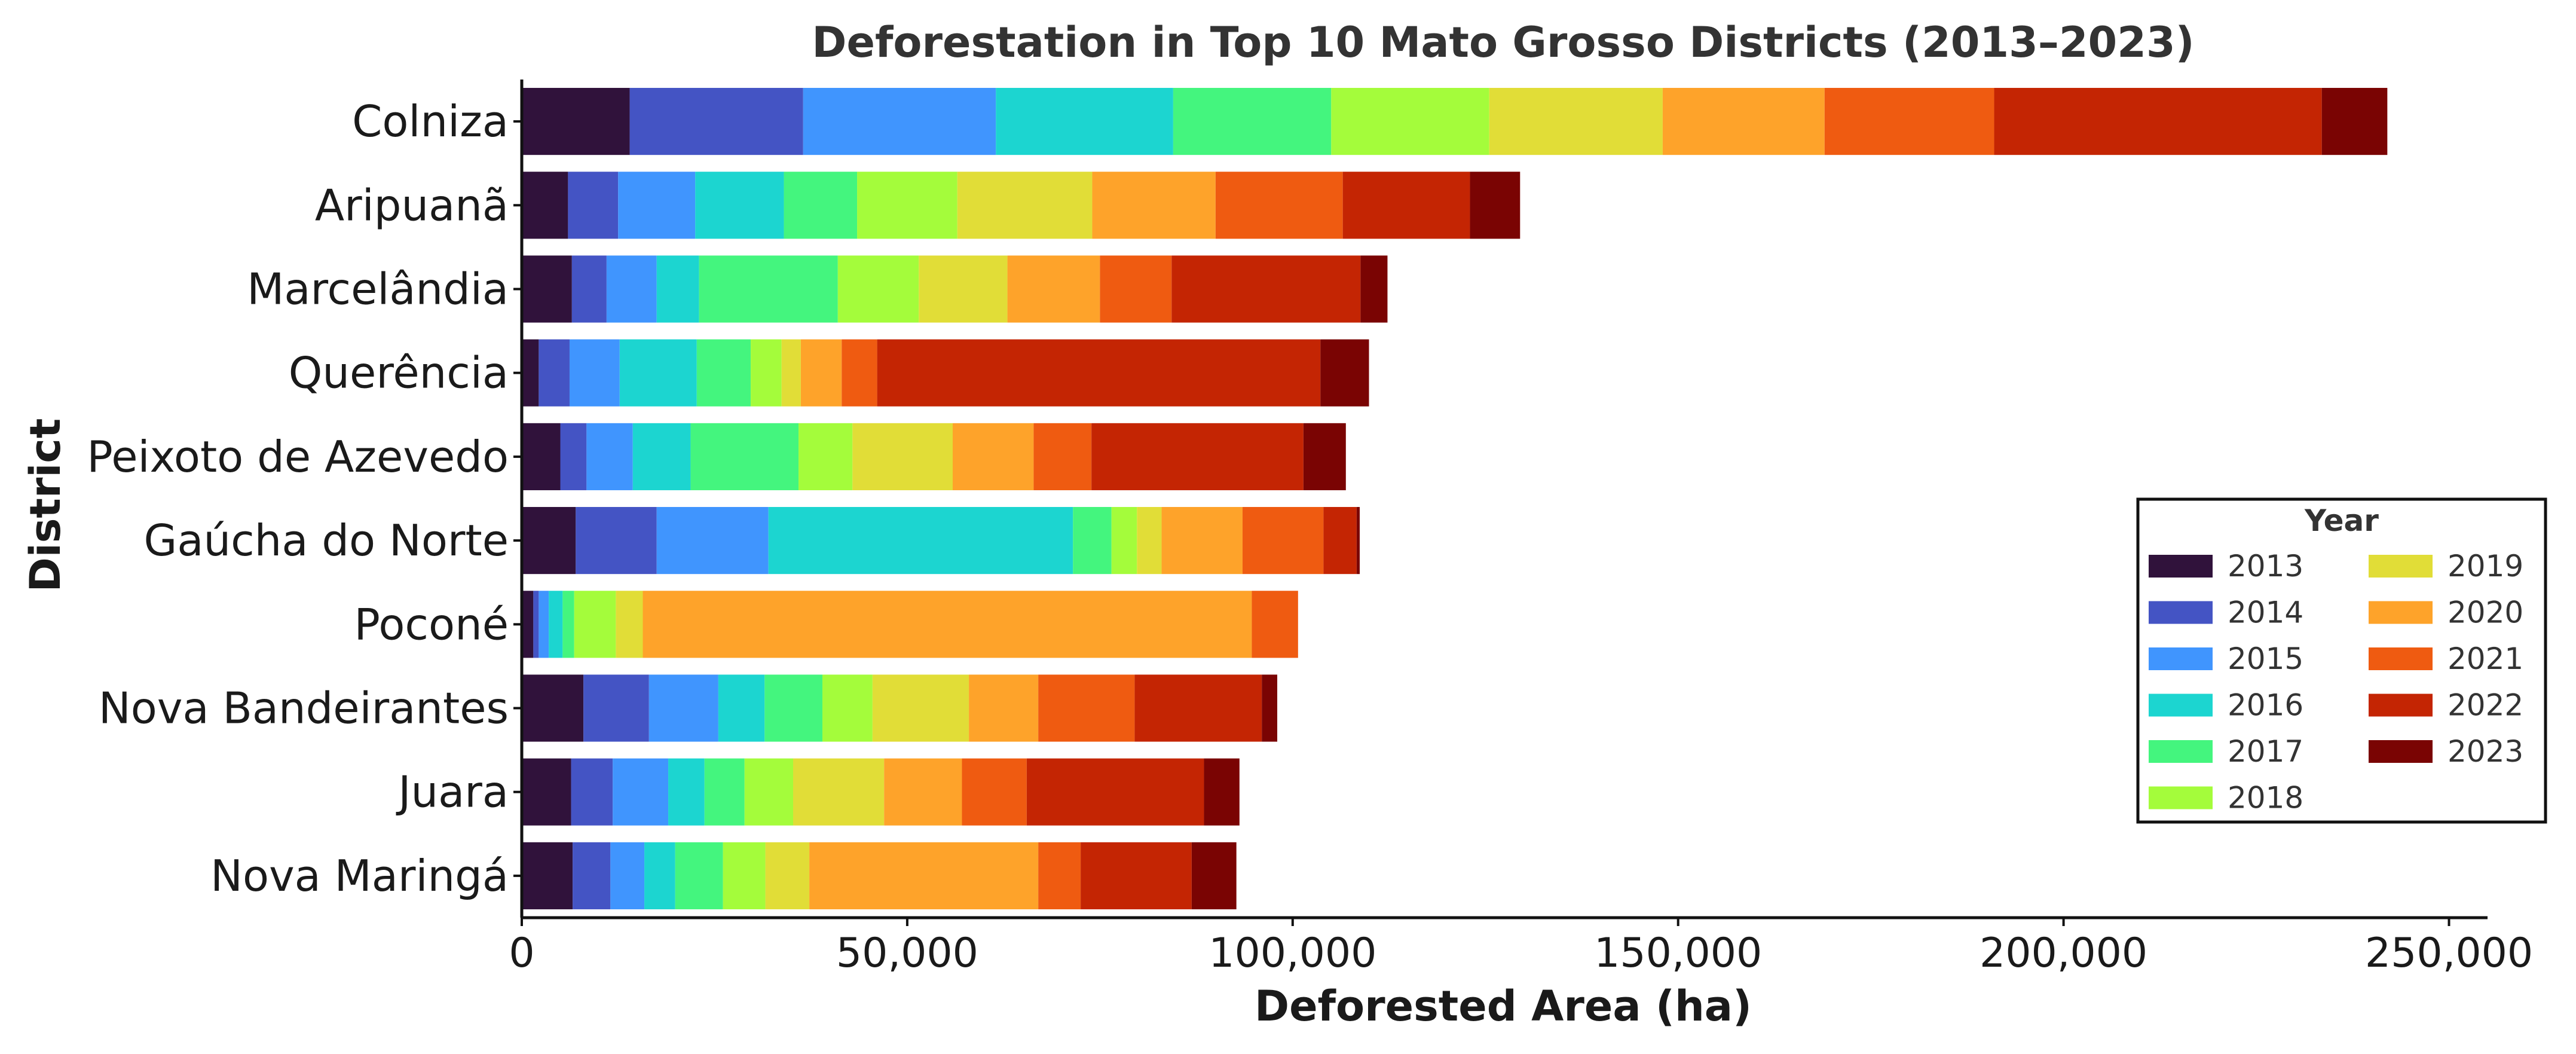 This screenshot has height=1054, width=2576. Describe the element at coordinates (1252, 121) in the screenshot. I see `bar-colniza-2017` at that location.